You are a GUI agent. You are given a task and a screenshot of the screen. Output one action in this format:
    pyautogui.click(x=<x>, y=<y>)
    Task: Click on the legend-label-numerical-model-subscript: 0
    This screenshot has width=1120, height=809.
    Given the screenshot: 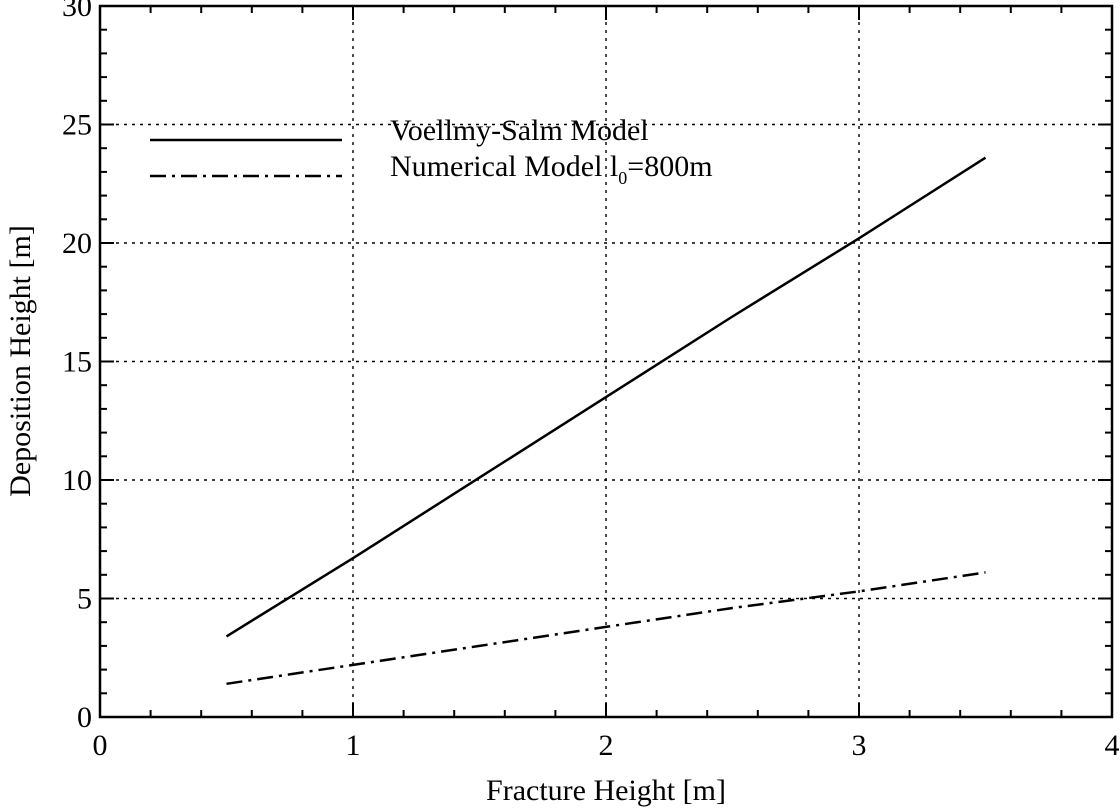 What is the action you would take?
    pyautogui.click(x=622, y=178)
    